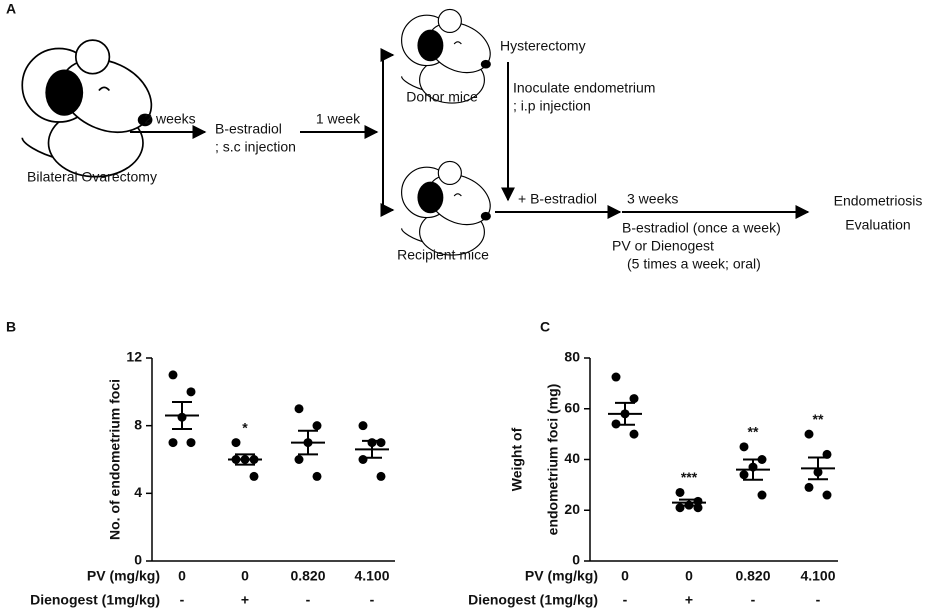 The width and height of the screenshot is (941, 612). I want to click on outcome-text: Evaluation, so click(877, 225).